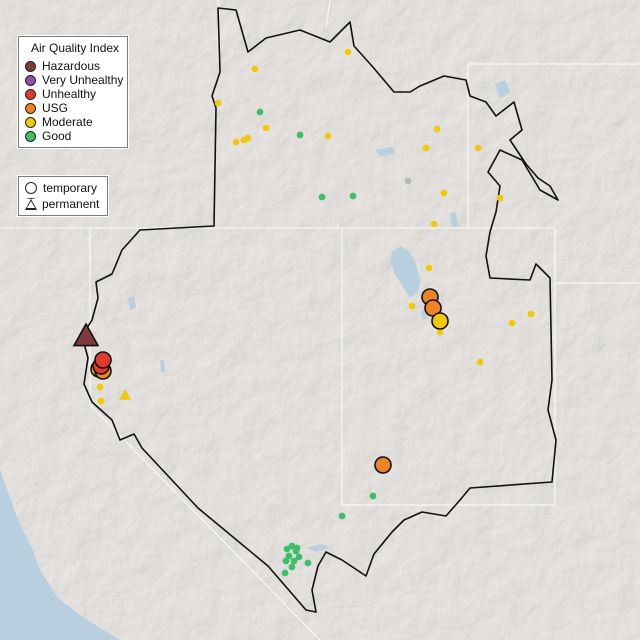 This screenshot has height=640, width=640. What do you see at coordinates (75, 48) in the screenshot?
I see `aqi-legend-title: Air Quality Index` at bounding box center [75, 48].